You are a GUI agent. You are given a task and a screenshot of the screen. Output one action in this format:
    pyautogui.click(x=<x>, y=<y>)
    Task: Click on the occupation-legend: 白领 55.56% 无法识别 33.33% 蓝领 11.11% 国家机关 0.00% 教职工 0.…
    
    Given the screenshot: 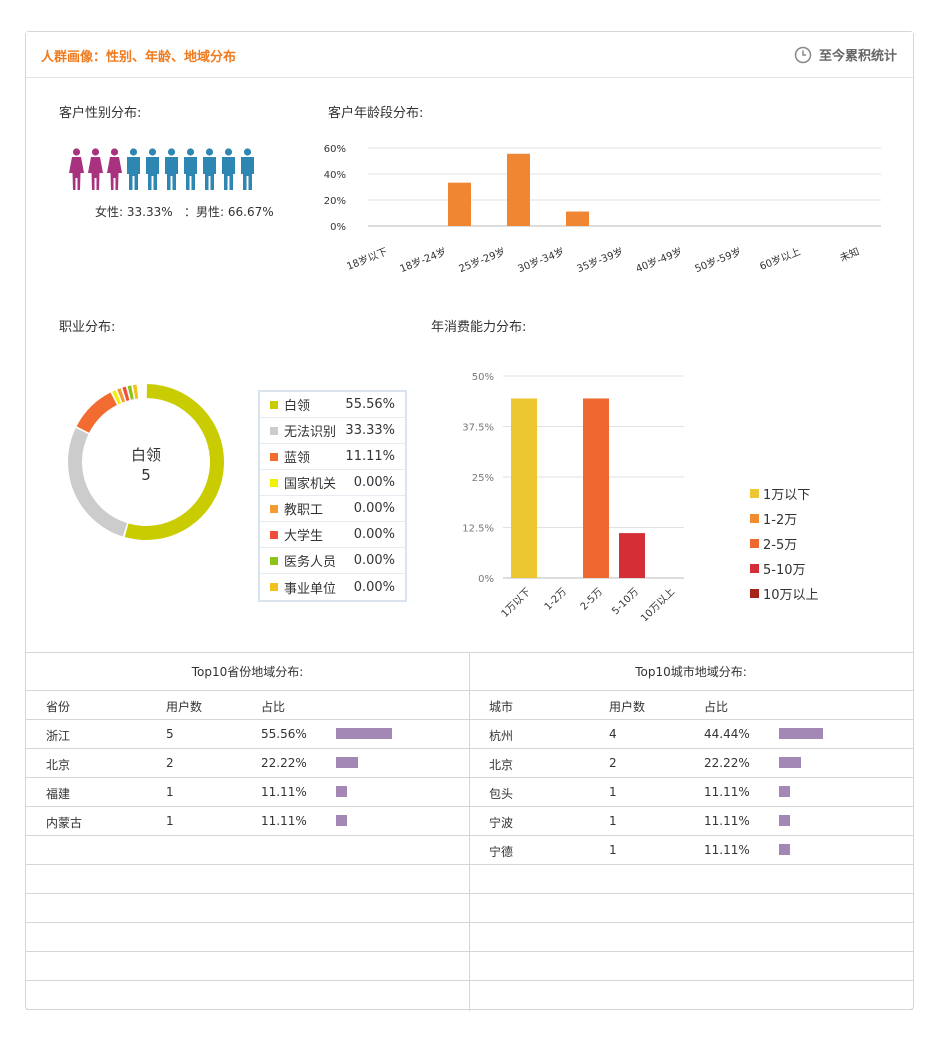 What is the action you would take?
    pyautogui.click(x=332, y=496)
    